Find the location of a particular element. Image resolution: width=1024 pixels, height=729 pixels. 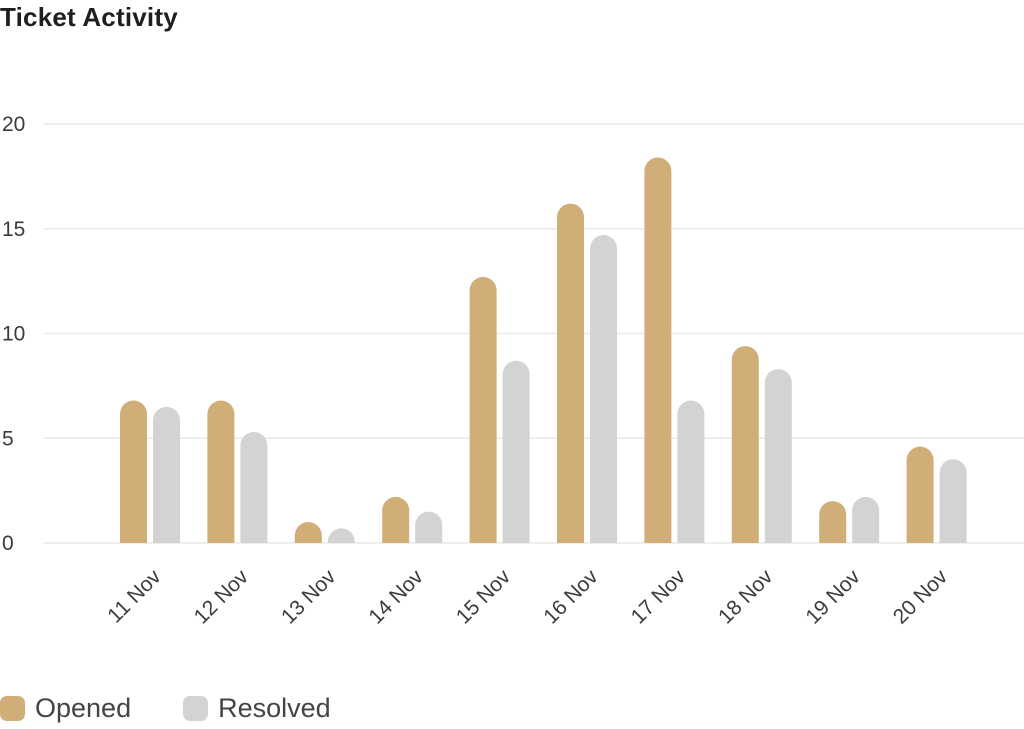

legend-item-resolved: Resolved is located at coordinates (257, 708).